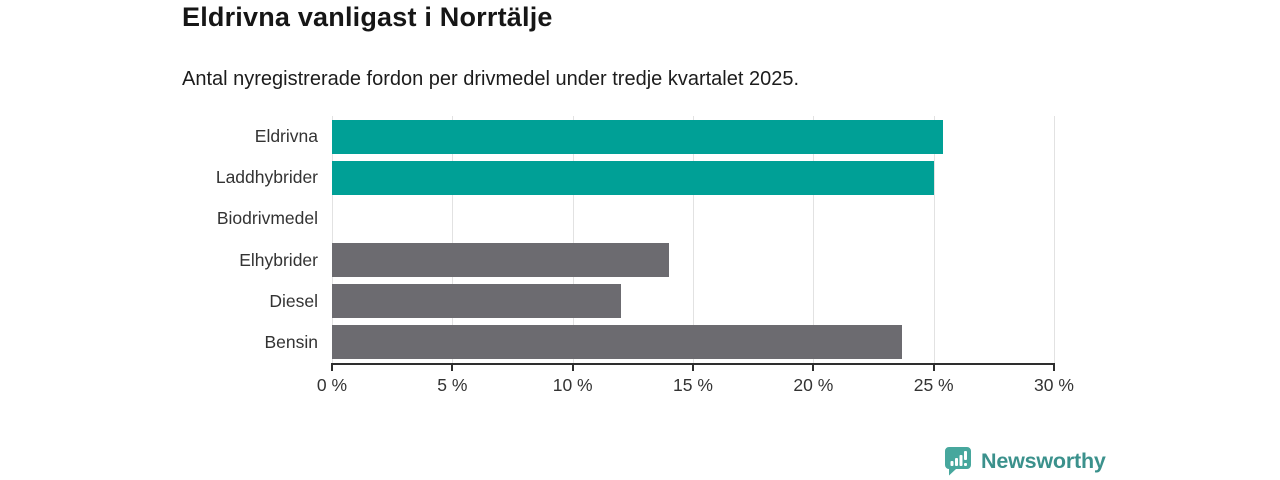  Describe the element at coordinates (367, 17) in the screenshot. I see `page-title: Eldrivna vanligast i Norrtälje` at that location.